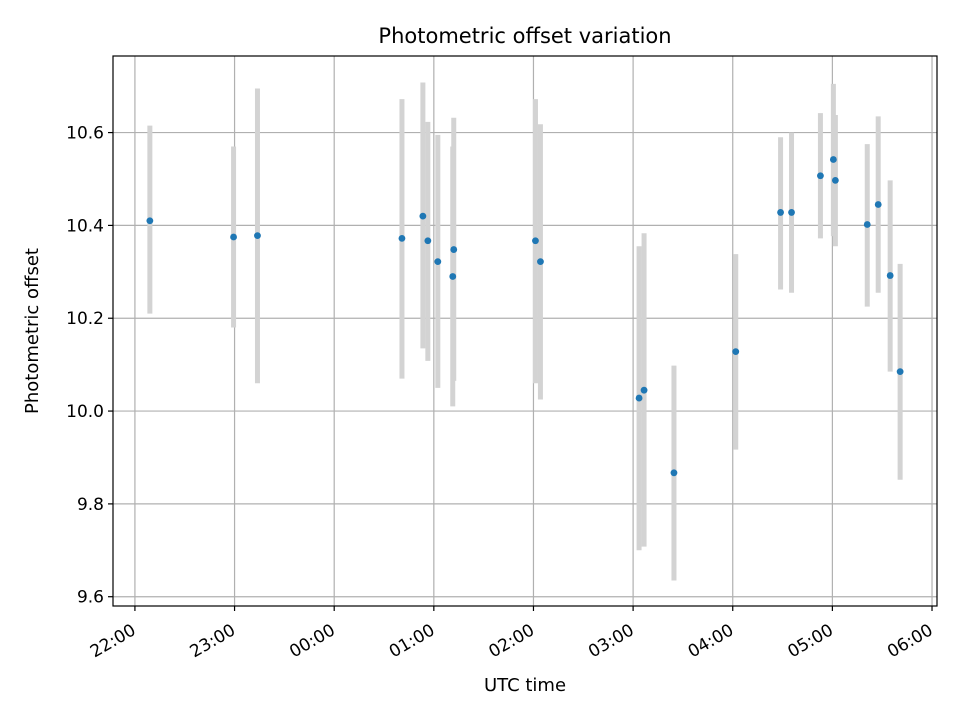 The height and width of the screenshot is (720, 960). I want to click on y-tick-label: 9.8, so click(90, 505).